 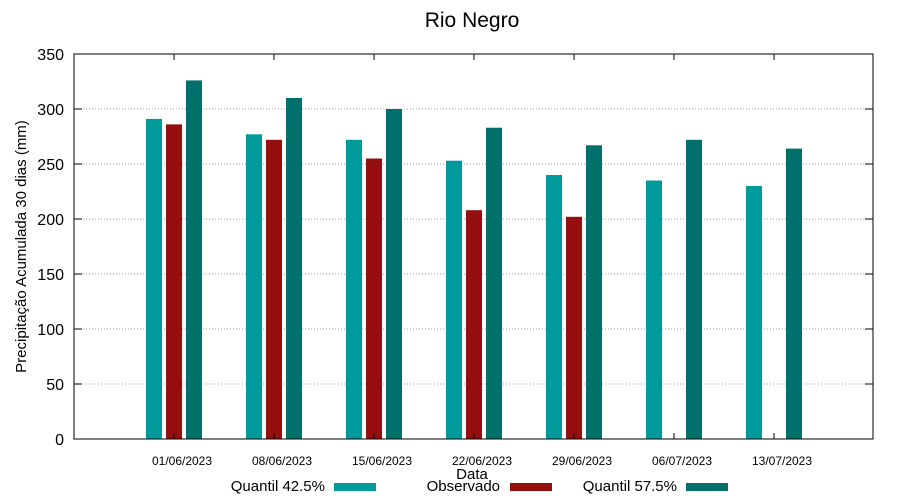 What do you see at coordinates (59, 440) in the screenshot?
I see `y-tick-label: 0` at bounding box center [59, 440].